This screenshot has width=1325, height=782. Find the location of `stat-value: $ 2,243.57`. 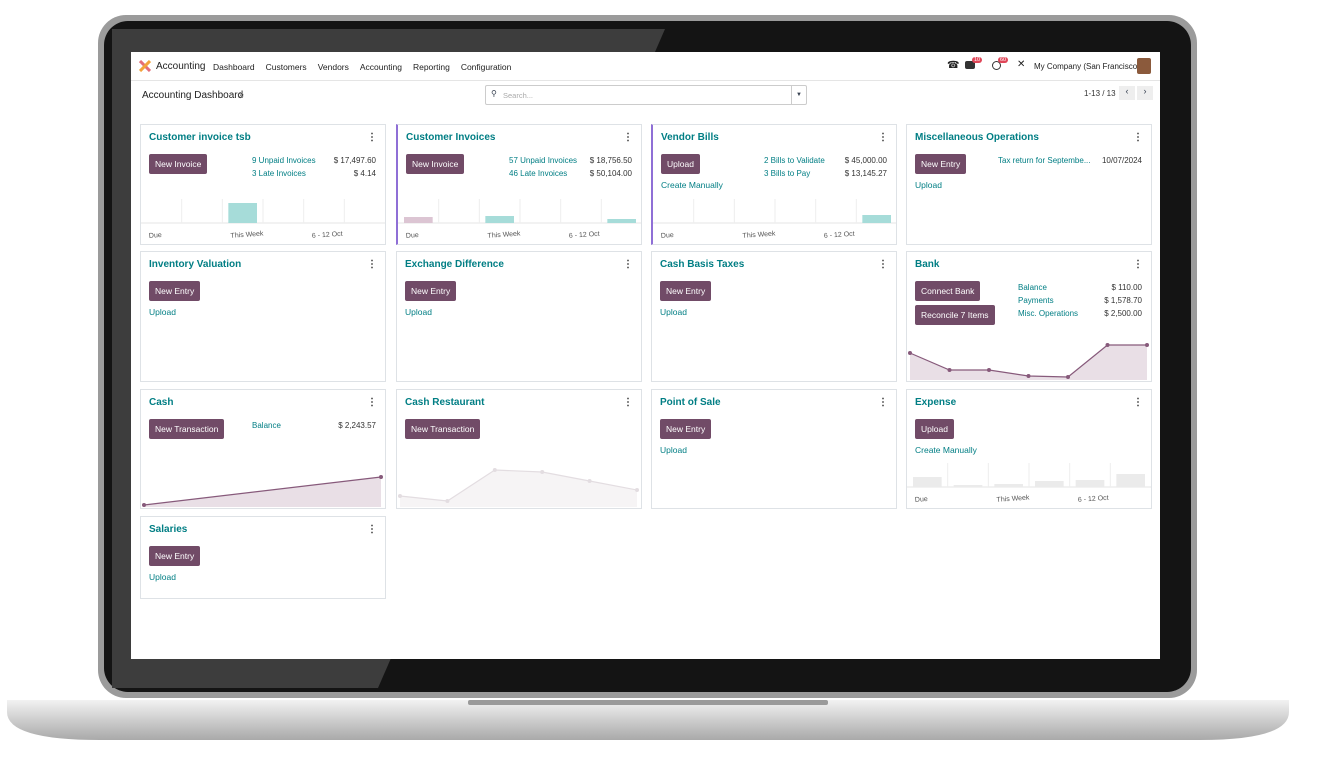

stat-value: $ 2,243.57 is located at coordinates (357, 425).